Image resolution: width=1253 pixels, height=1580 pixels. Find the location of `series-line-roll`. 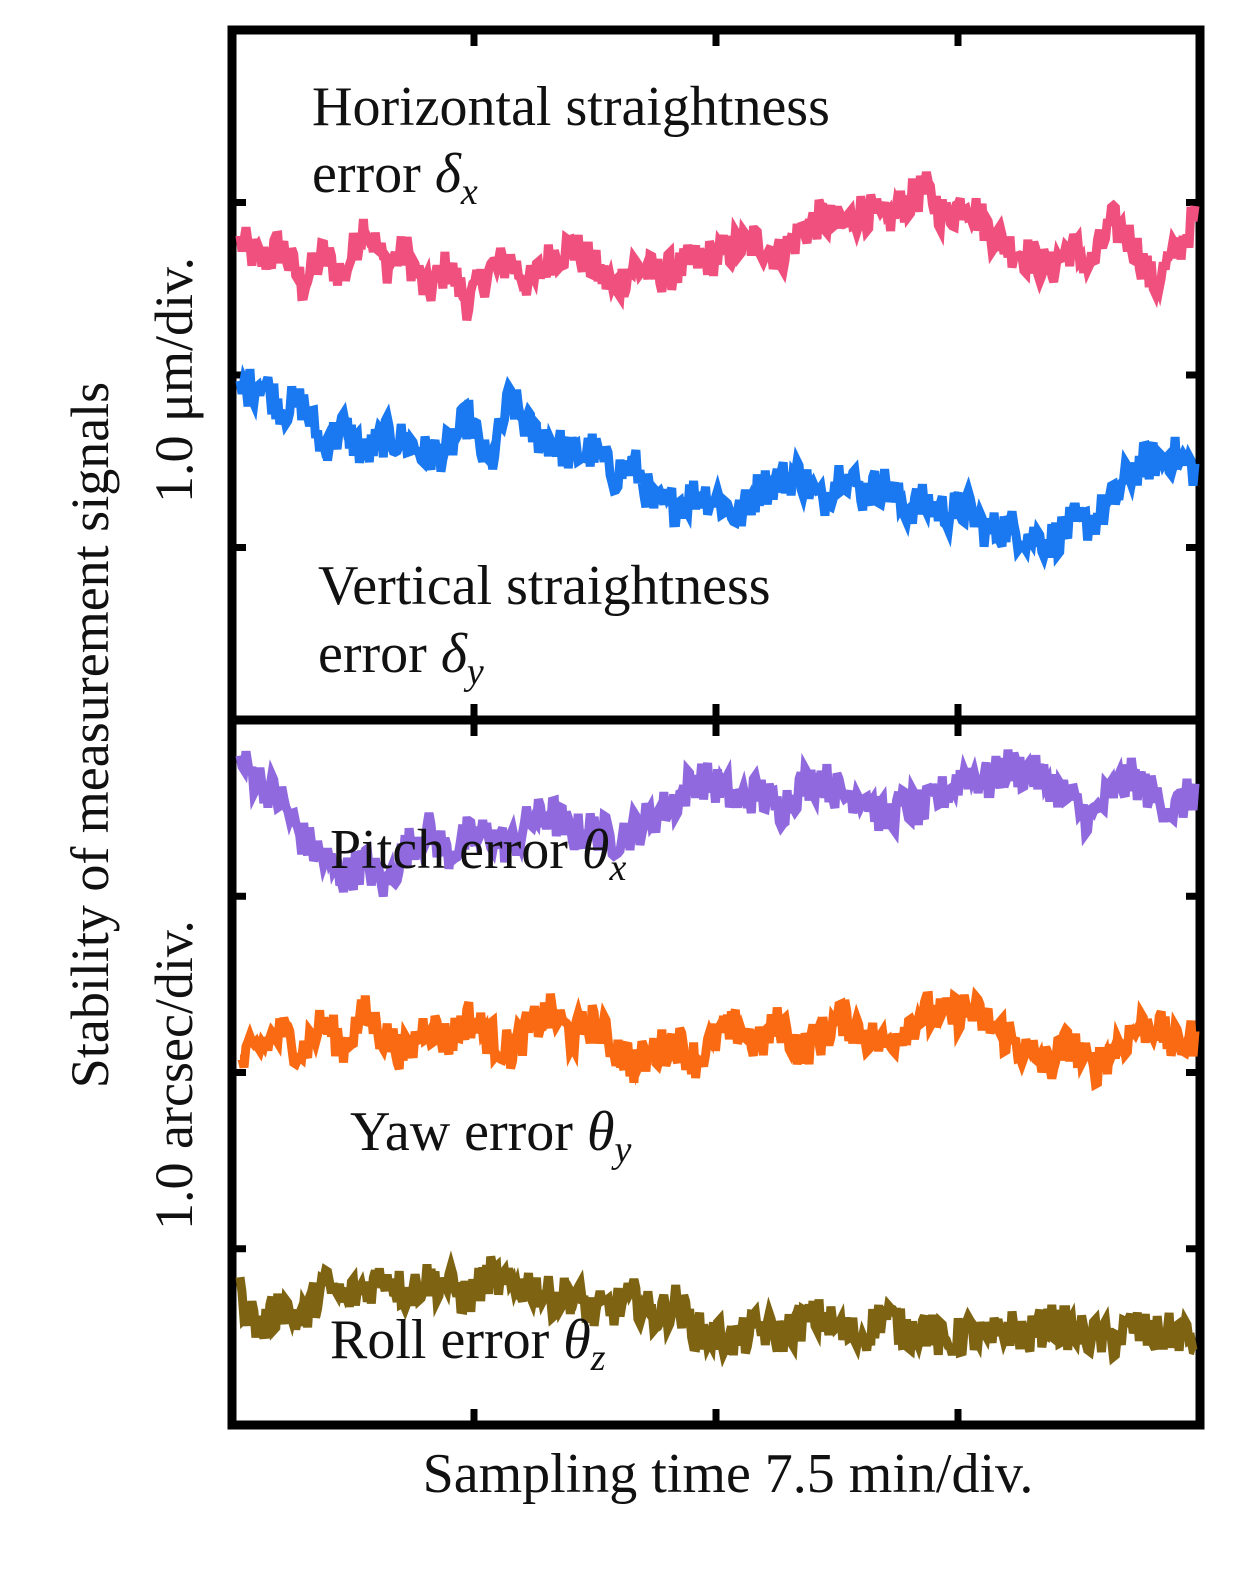

series-line-roll is located at coordinates (716, 1309).